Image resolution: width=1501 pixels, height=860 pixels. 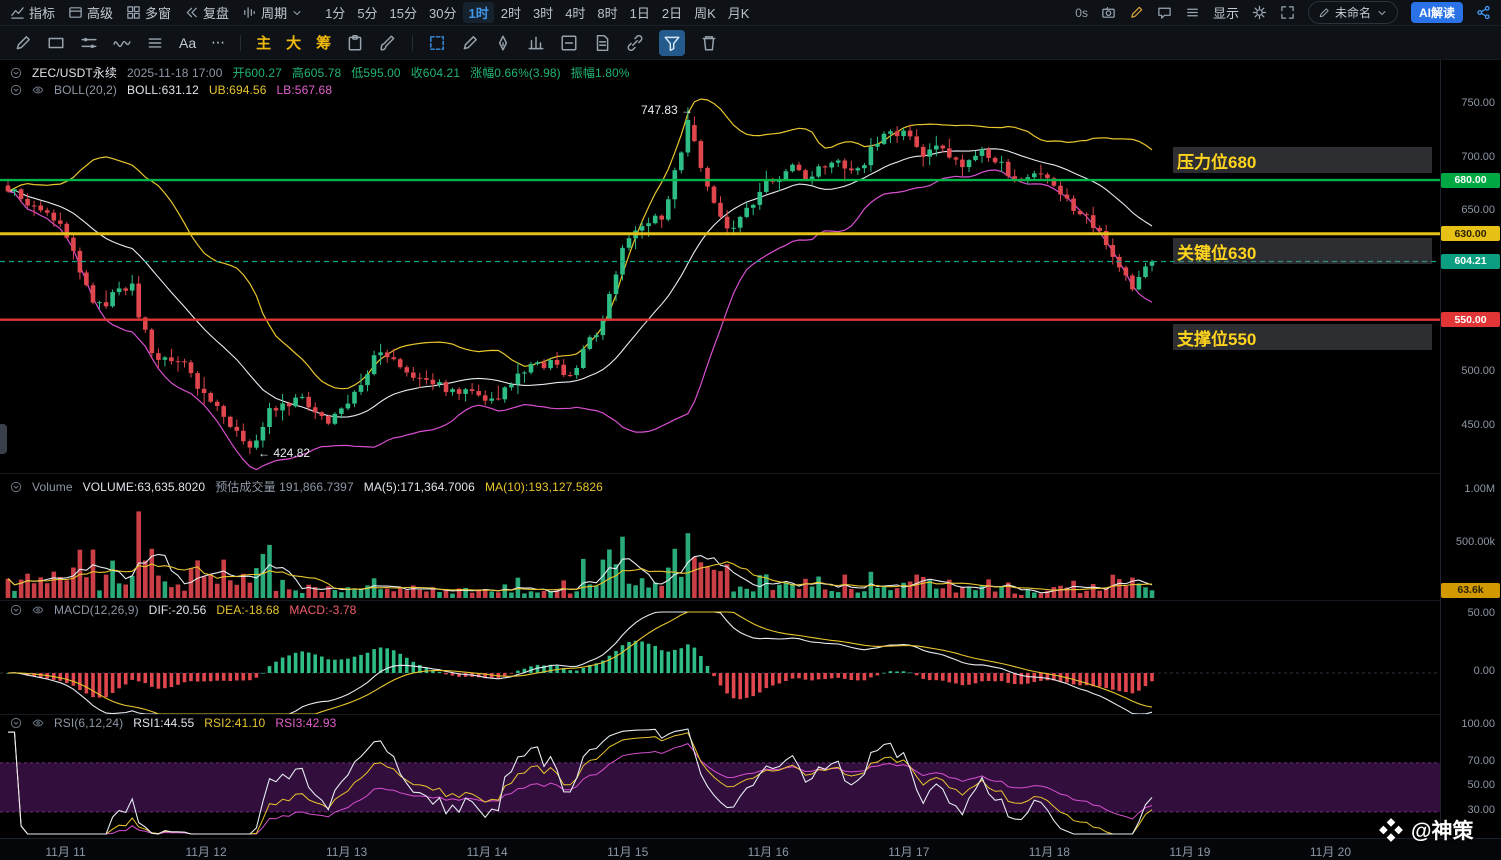 What do you see at coordinates (536, 43) in the screenshot?
I see `tool-pattern-bars` at bounding box center [536, 43].